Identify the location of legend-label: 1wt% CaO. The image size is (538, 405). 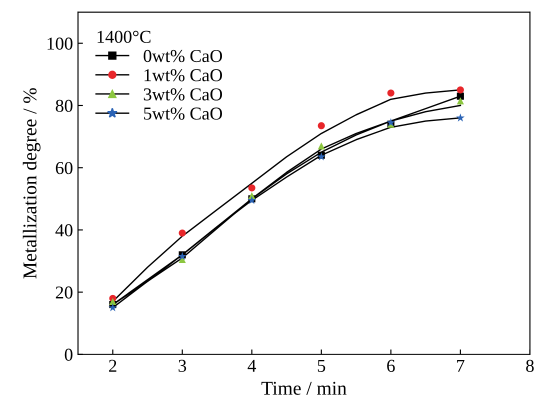
(183, 75).